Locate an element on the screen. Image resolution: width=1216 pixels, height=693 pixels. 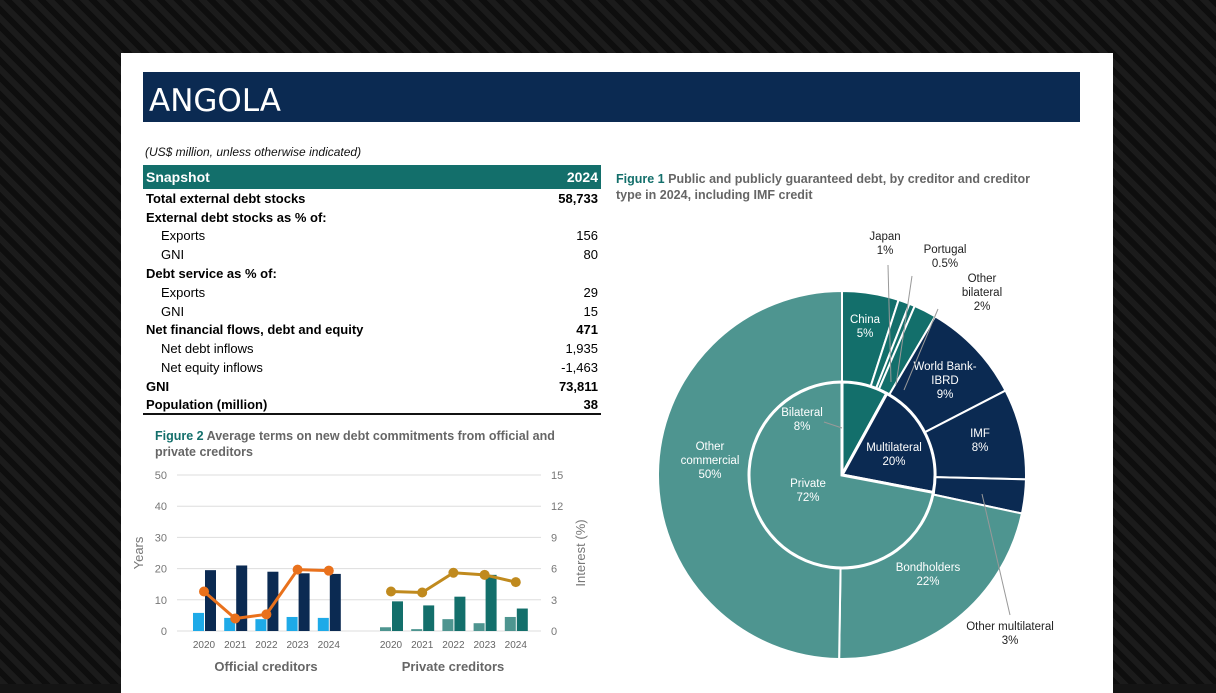
slice-label: IMF is located at coordinates (980, 434).